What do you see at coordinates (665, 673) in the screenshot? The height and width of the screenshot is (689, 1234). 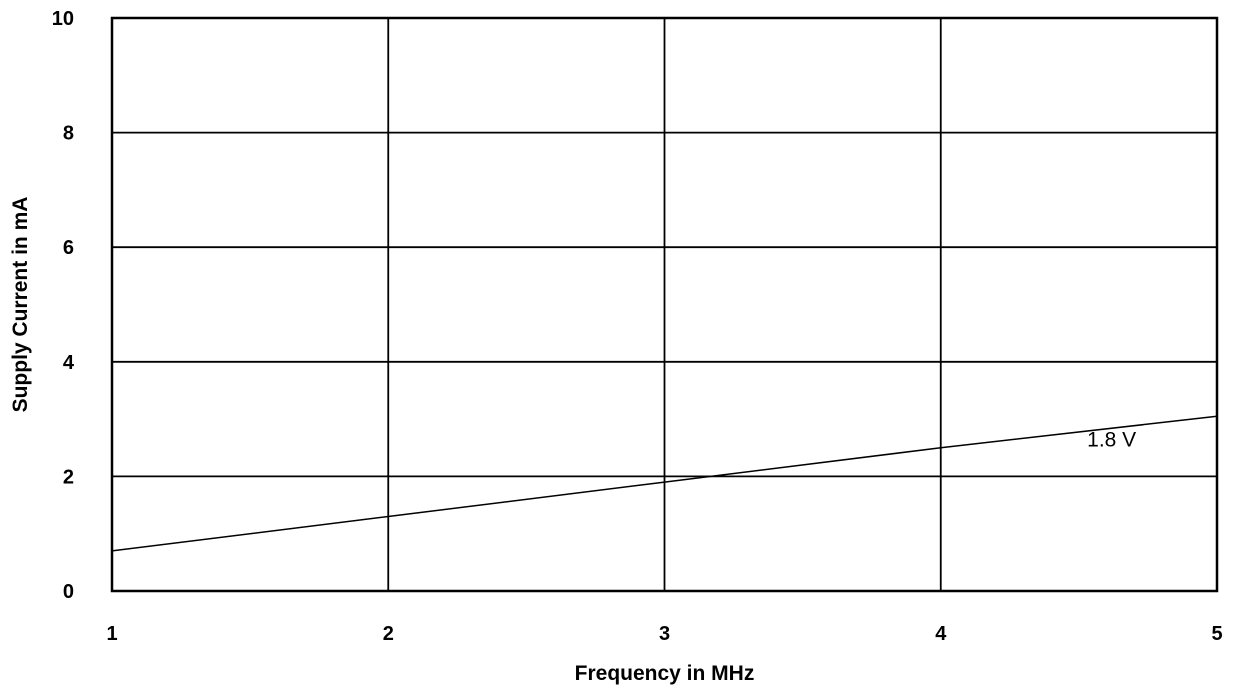 I see `x-axis-title: Frequency in MHz` at bounding box center [665, 673].